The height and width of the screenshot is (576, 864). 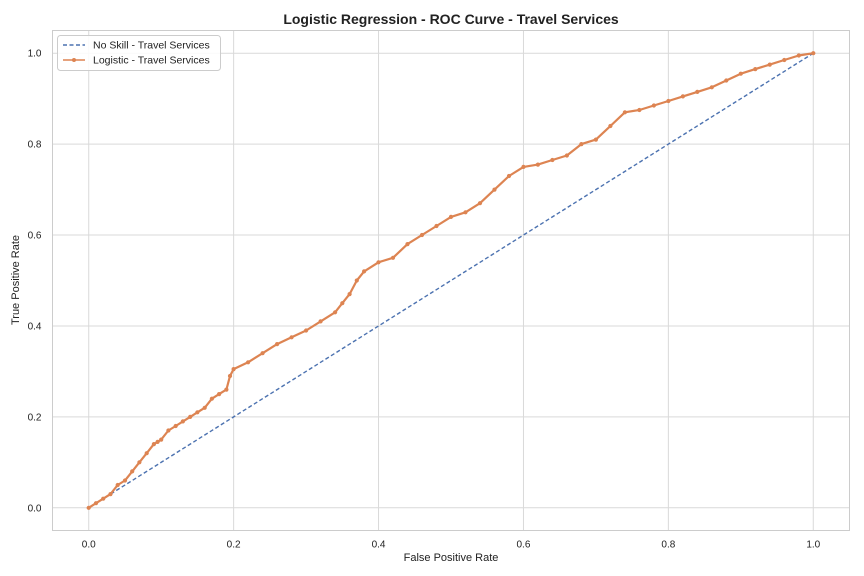 What do you see at coordinates (35, 508) in the screenshot?
I see `y-tick-label: 0.0` at bounding box center [35, 508].